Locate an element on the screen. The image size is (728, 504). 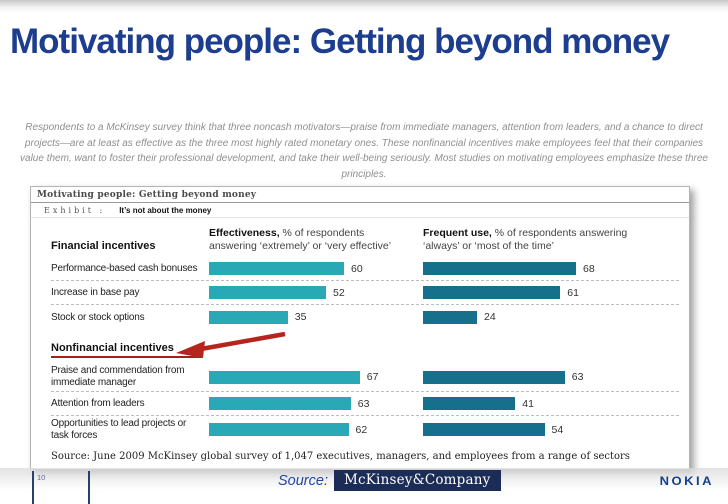
bar-cell: 52 is located at coordinates (316, 293).